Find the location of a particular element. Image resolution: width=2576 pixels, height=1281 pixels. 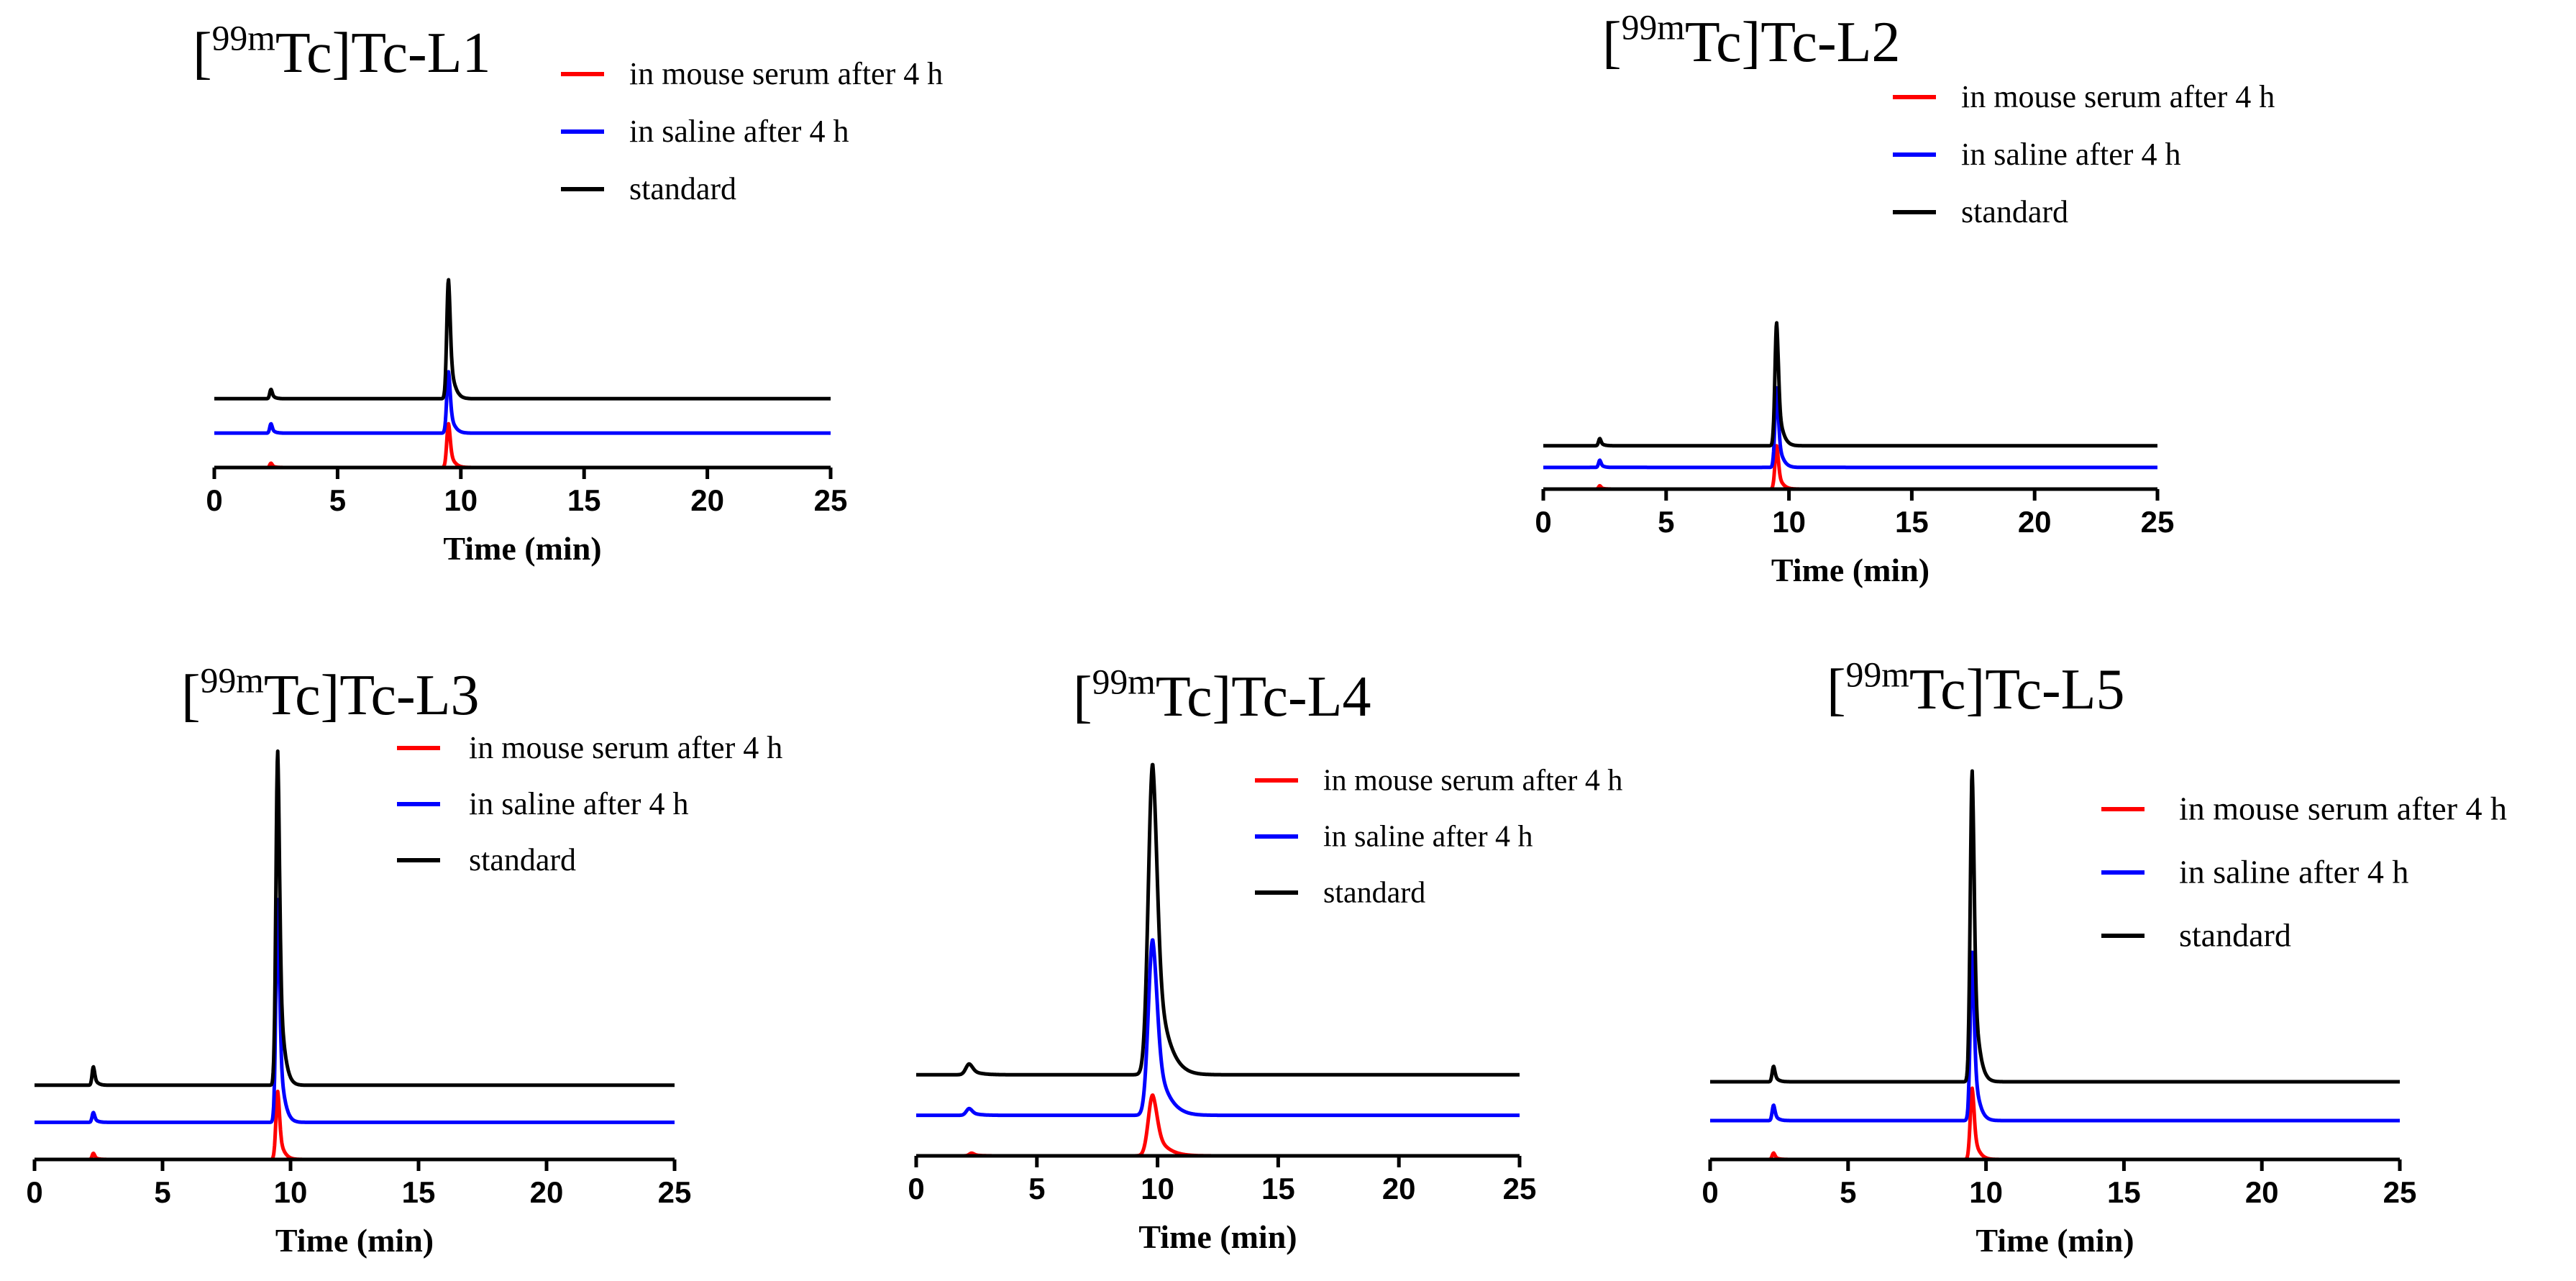

legend-item-l2-3: standard is located at coordinates (1981, 212).